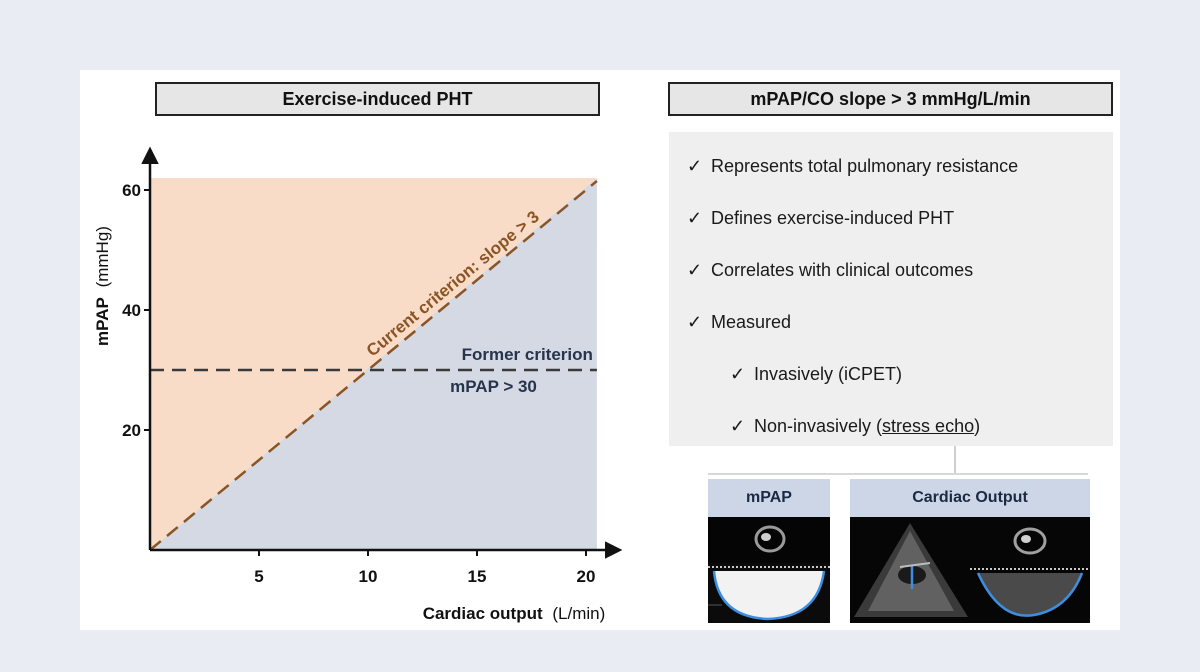 The height and width of the screenshot is (672, 1200). I want to click on criterion-item: ✓ Represents total pulmonary resistance, so click(852, 166).